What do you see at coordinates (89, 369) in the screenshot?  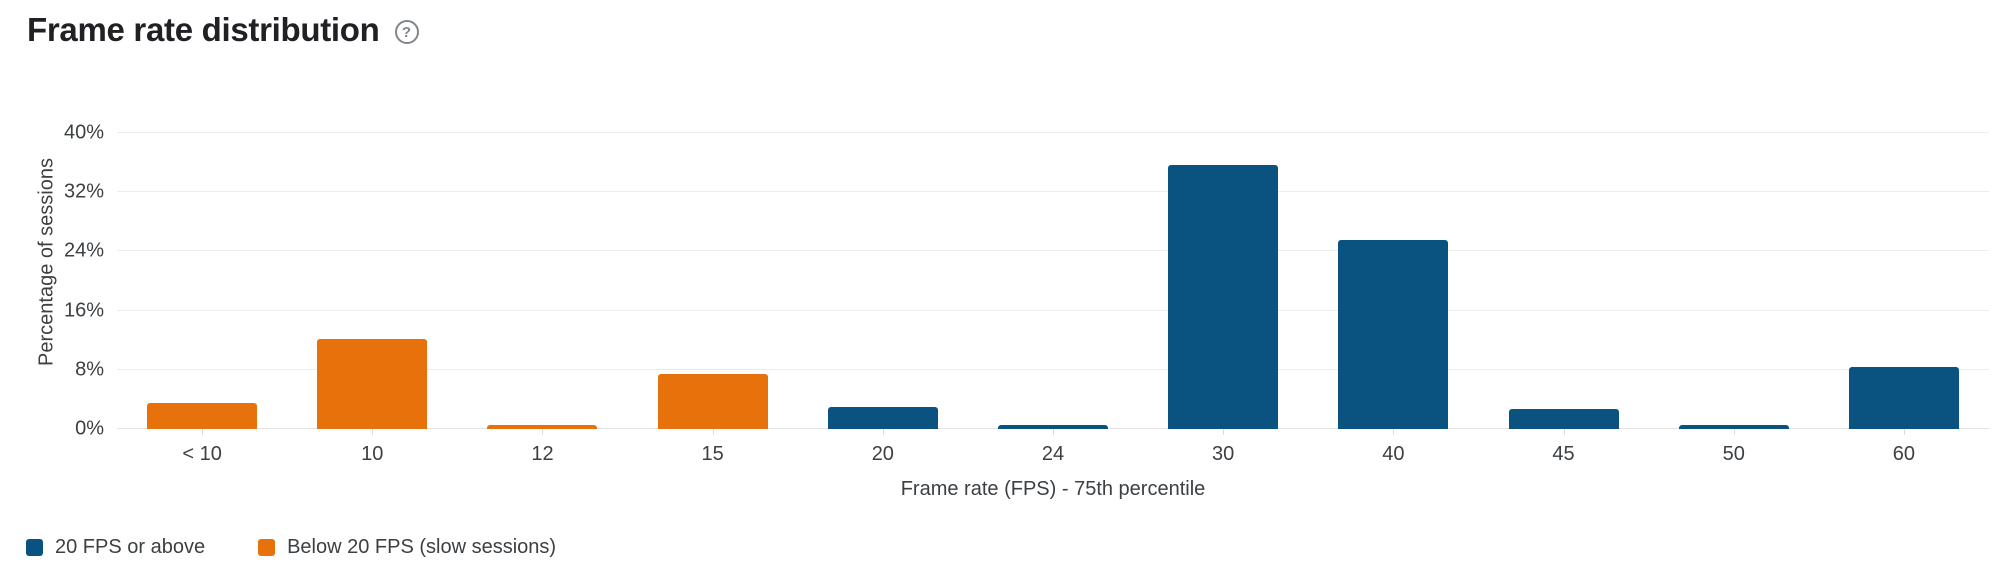 I see `y-tick-label-8: 8%` at bounding box center [89, 369].